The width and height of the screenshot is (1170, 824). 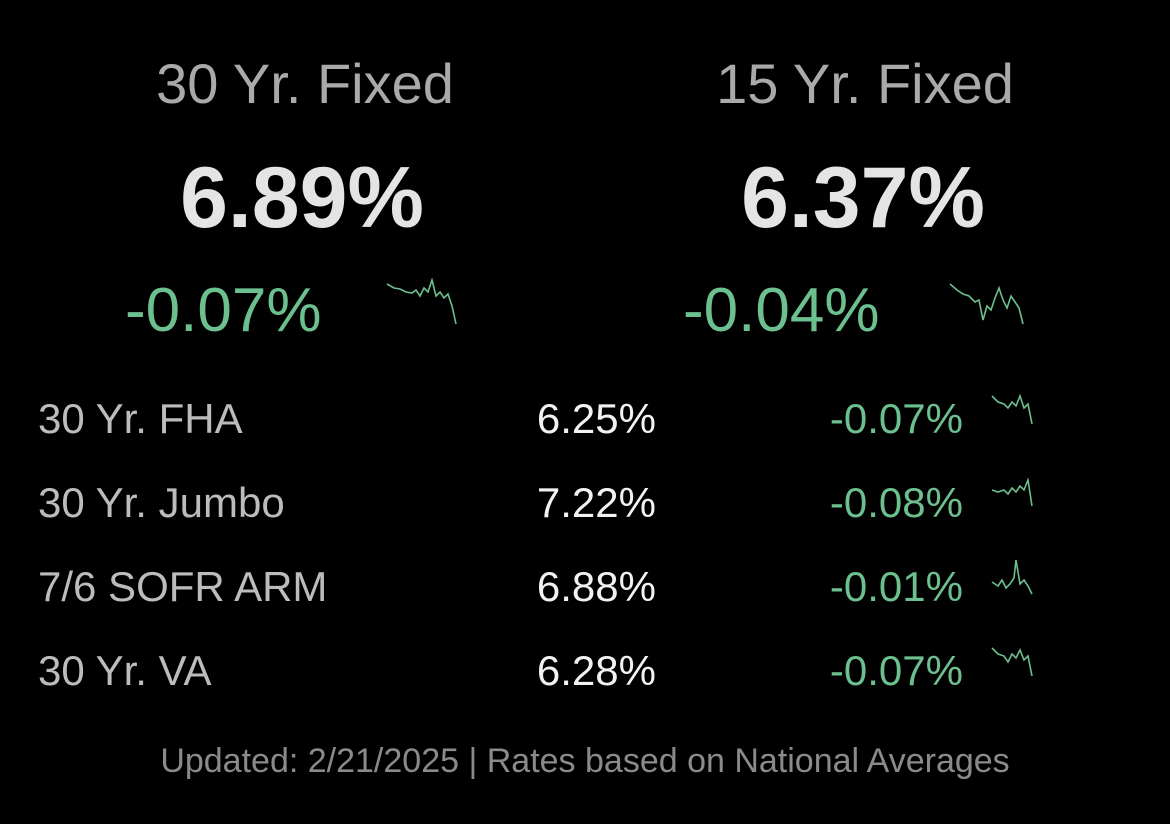 What do you see at coordinates (125, 670) in the screenshot?
I see `row-label: 30 Yr. VA` at bounding box center [125, 670].